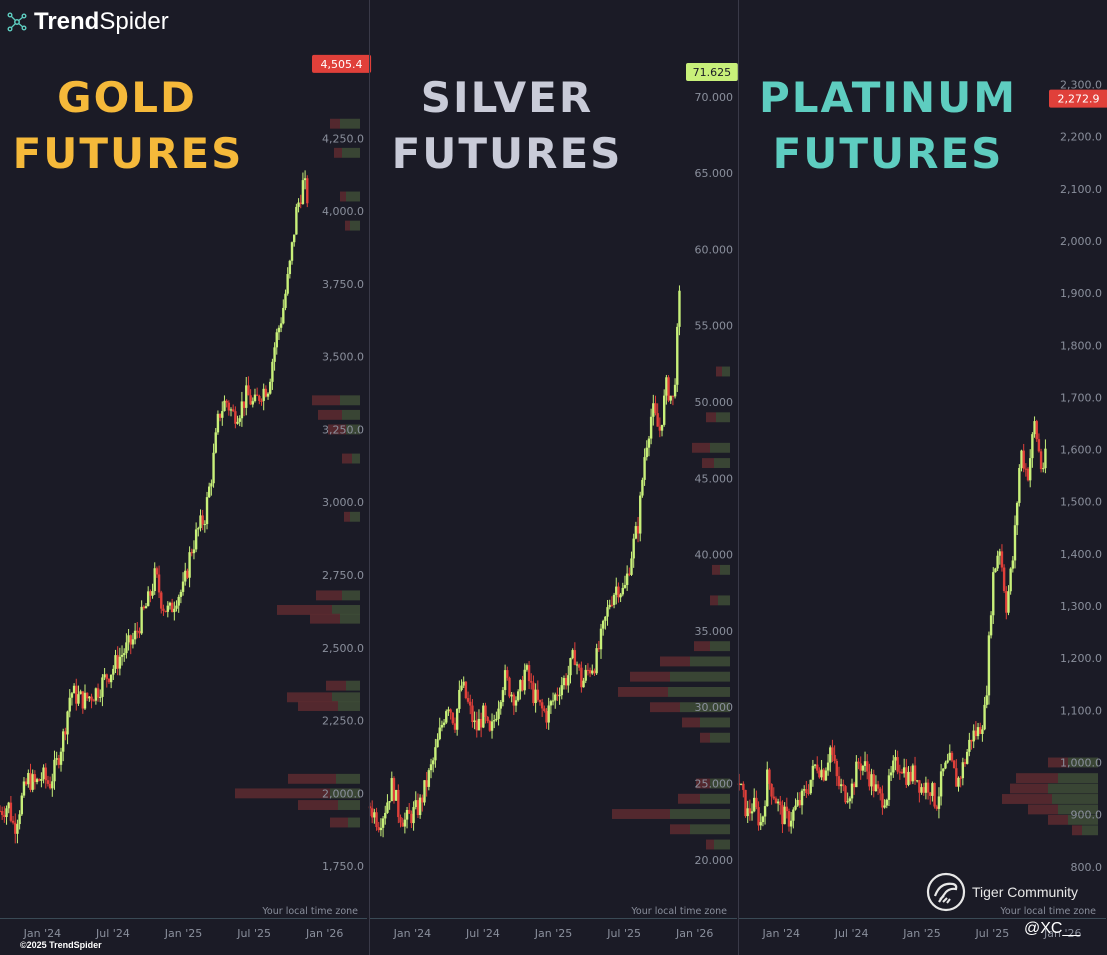  What do you see at coordinates (714, 860) in the screenshot?
I see `y-tick-label: 20.000` at bounding box center [714, 860].